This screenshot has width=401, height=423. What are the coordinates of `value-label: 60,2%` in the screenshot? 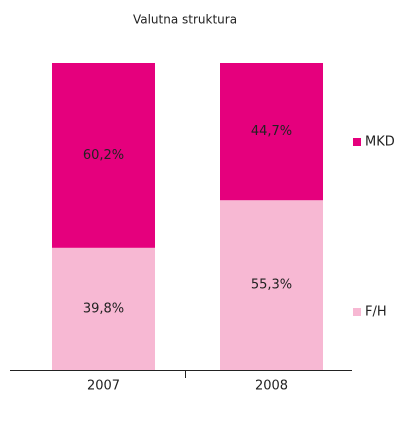 It's located at (103, 155).